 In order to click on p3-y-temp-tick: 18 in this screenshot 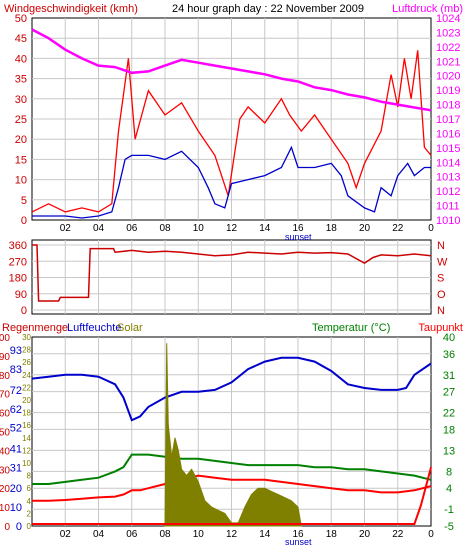, I will do `click(449, 430)`.